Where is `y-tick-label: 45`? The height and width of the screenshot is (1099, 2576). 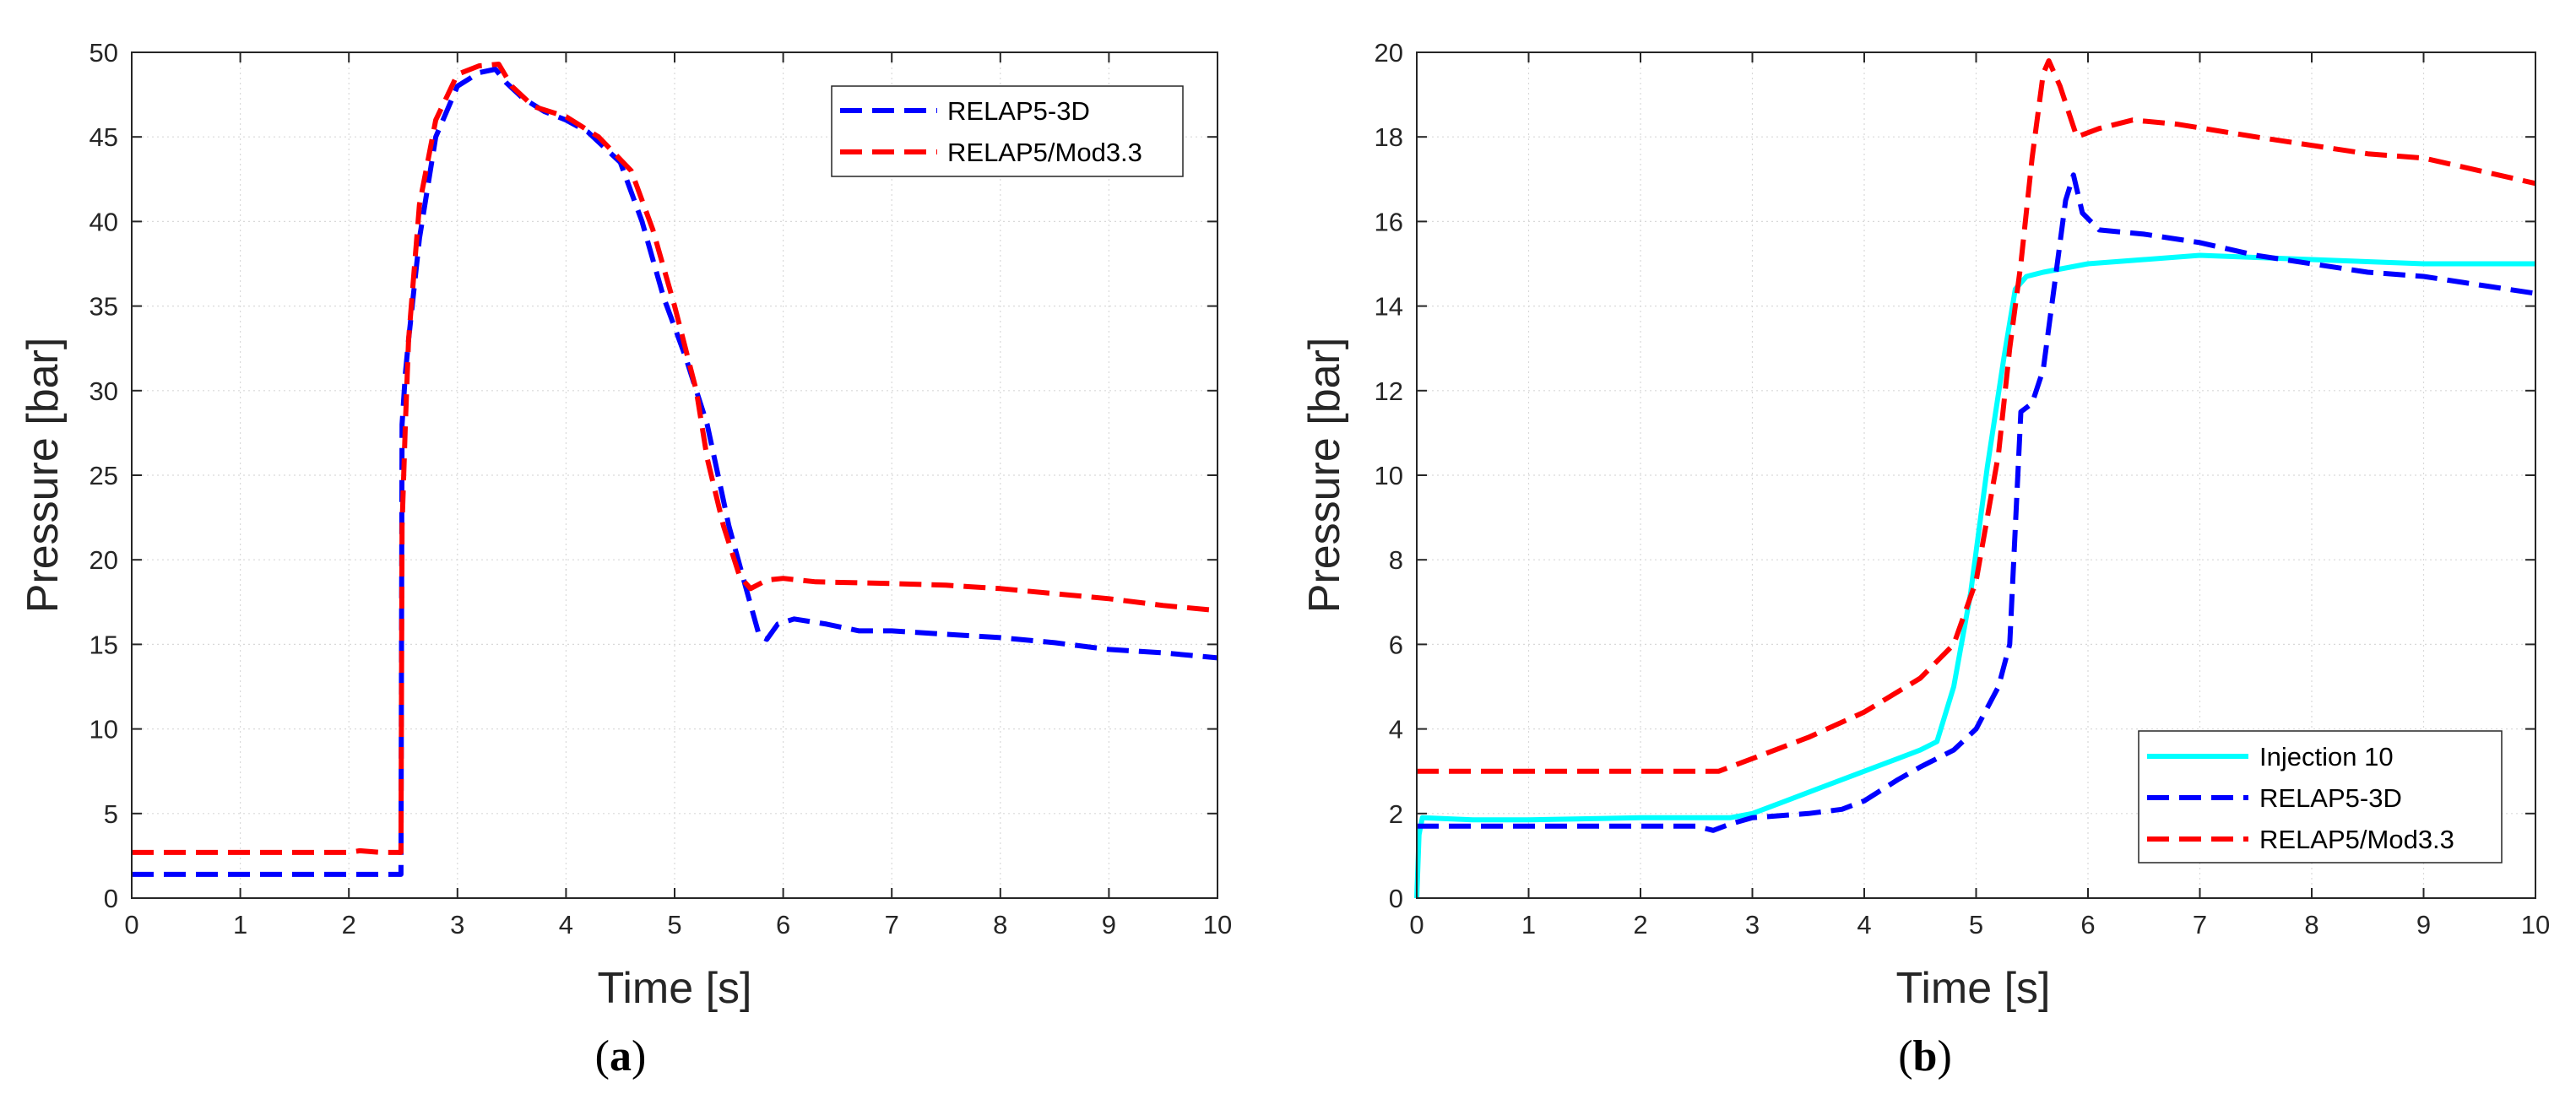 y-tick-label: 45 is located at coordinates (103, 137).